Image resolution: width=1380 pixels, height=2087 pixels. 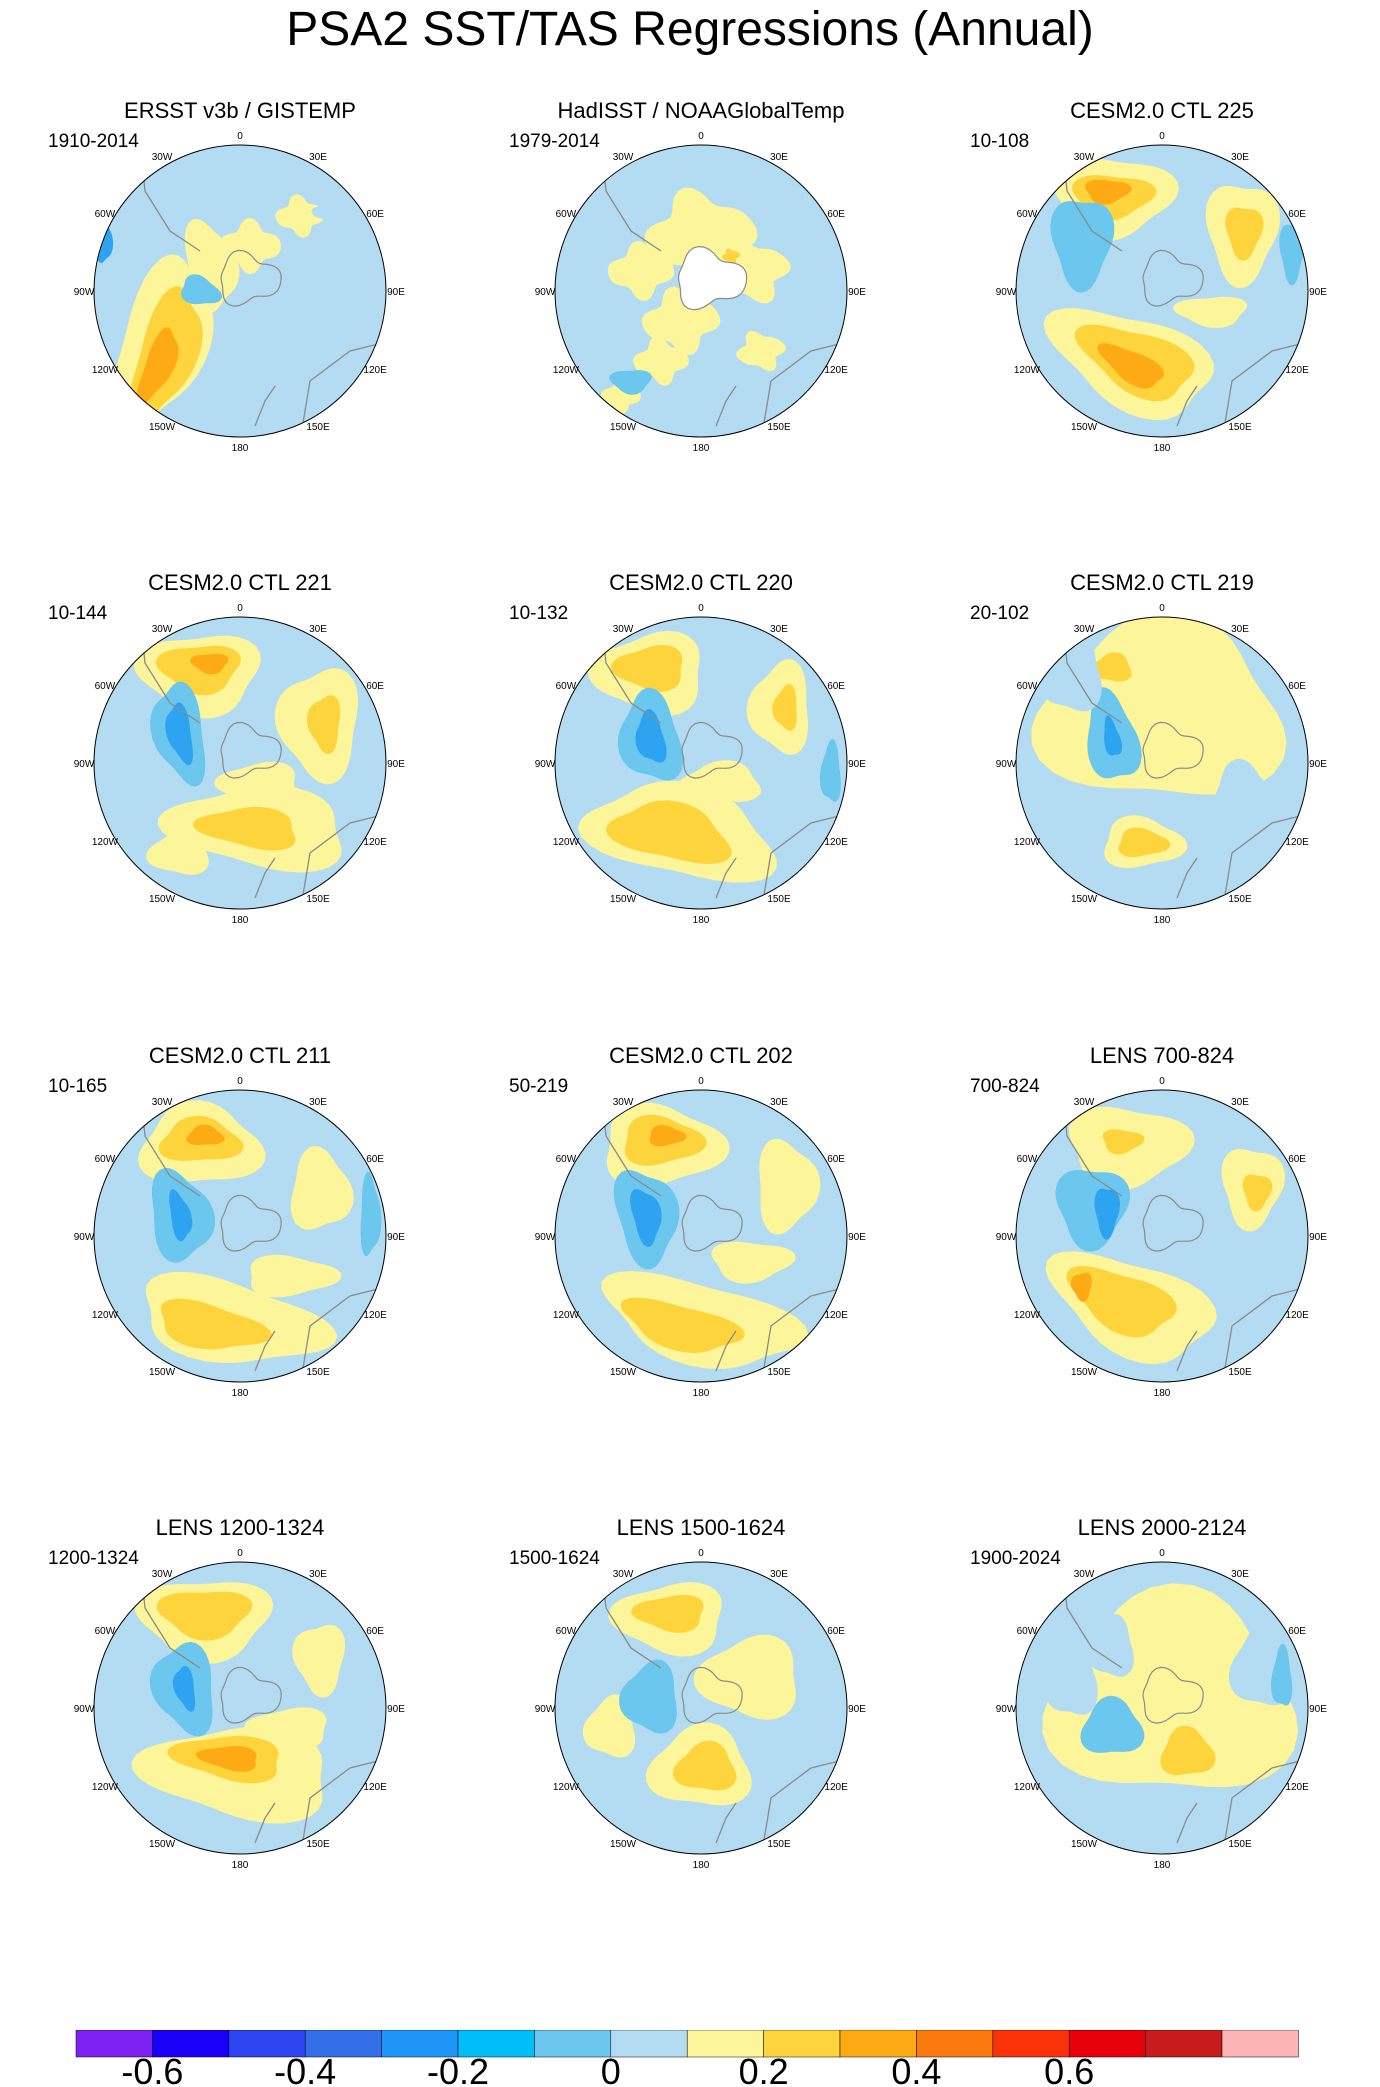 I want to click on panel-title: LENS 700-824, so click(x=1162, y=1055).